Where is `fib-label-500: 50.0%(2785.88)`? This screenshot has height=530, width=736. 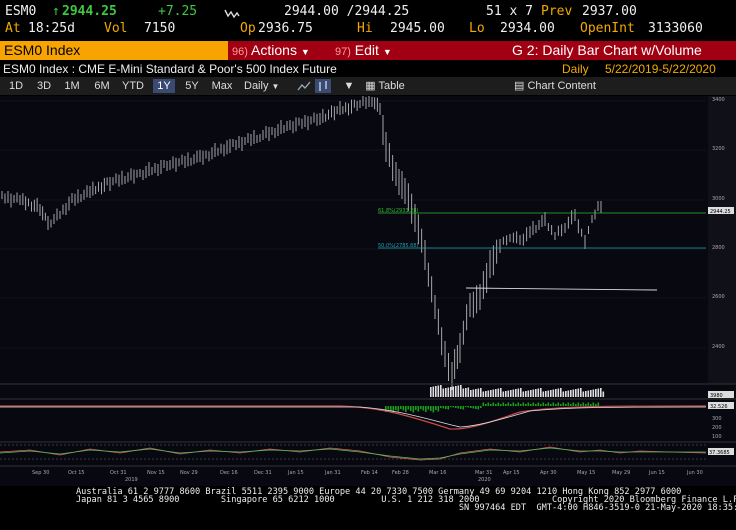 fib-label-500: 50.0%(2785.88) is located at coordinates (398, 246).